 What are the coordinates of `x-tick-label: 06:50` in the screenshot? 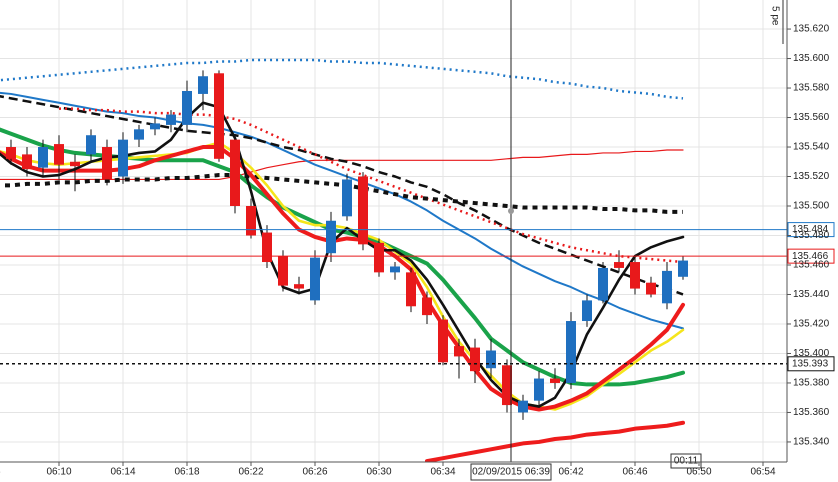 It's located at (698, 472).